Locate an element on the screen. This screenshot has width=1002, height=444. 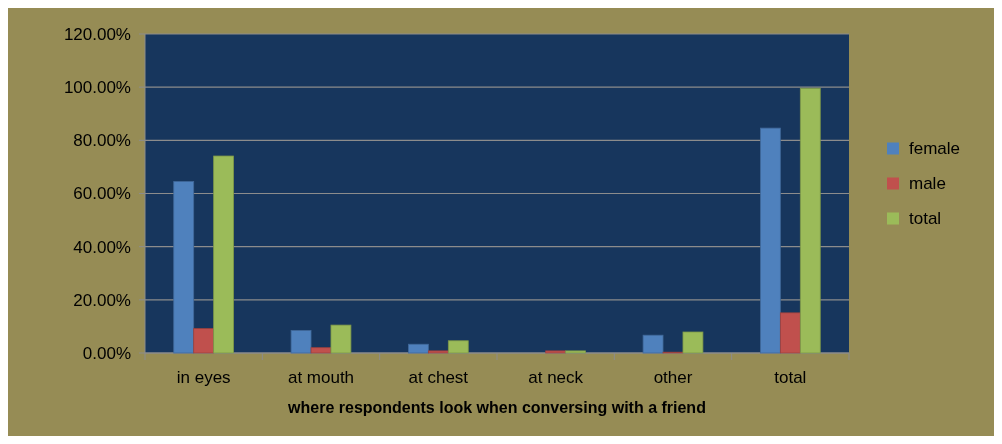
y-tick-label: 20.00% is located at coordinates (102, 300).